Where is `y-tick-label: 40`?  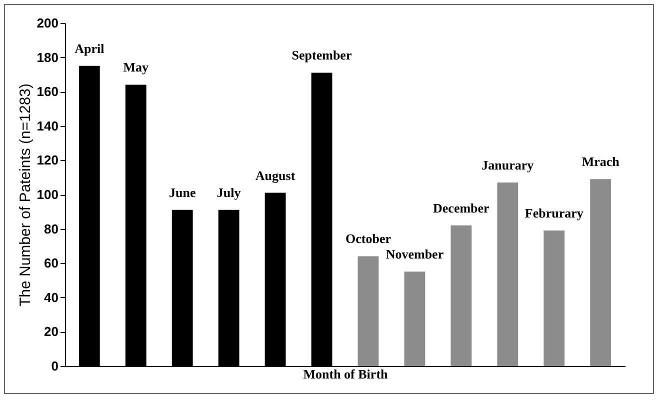
y-tick-label: 40 is located at coordinates (51, 297).